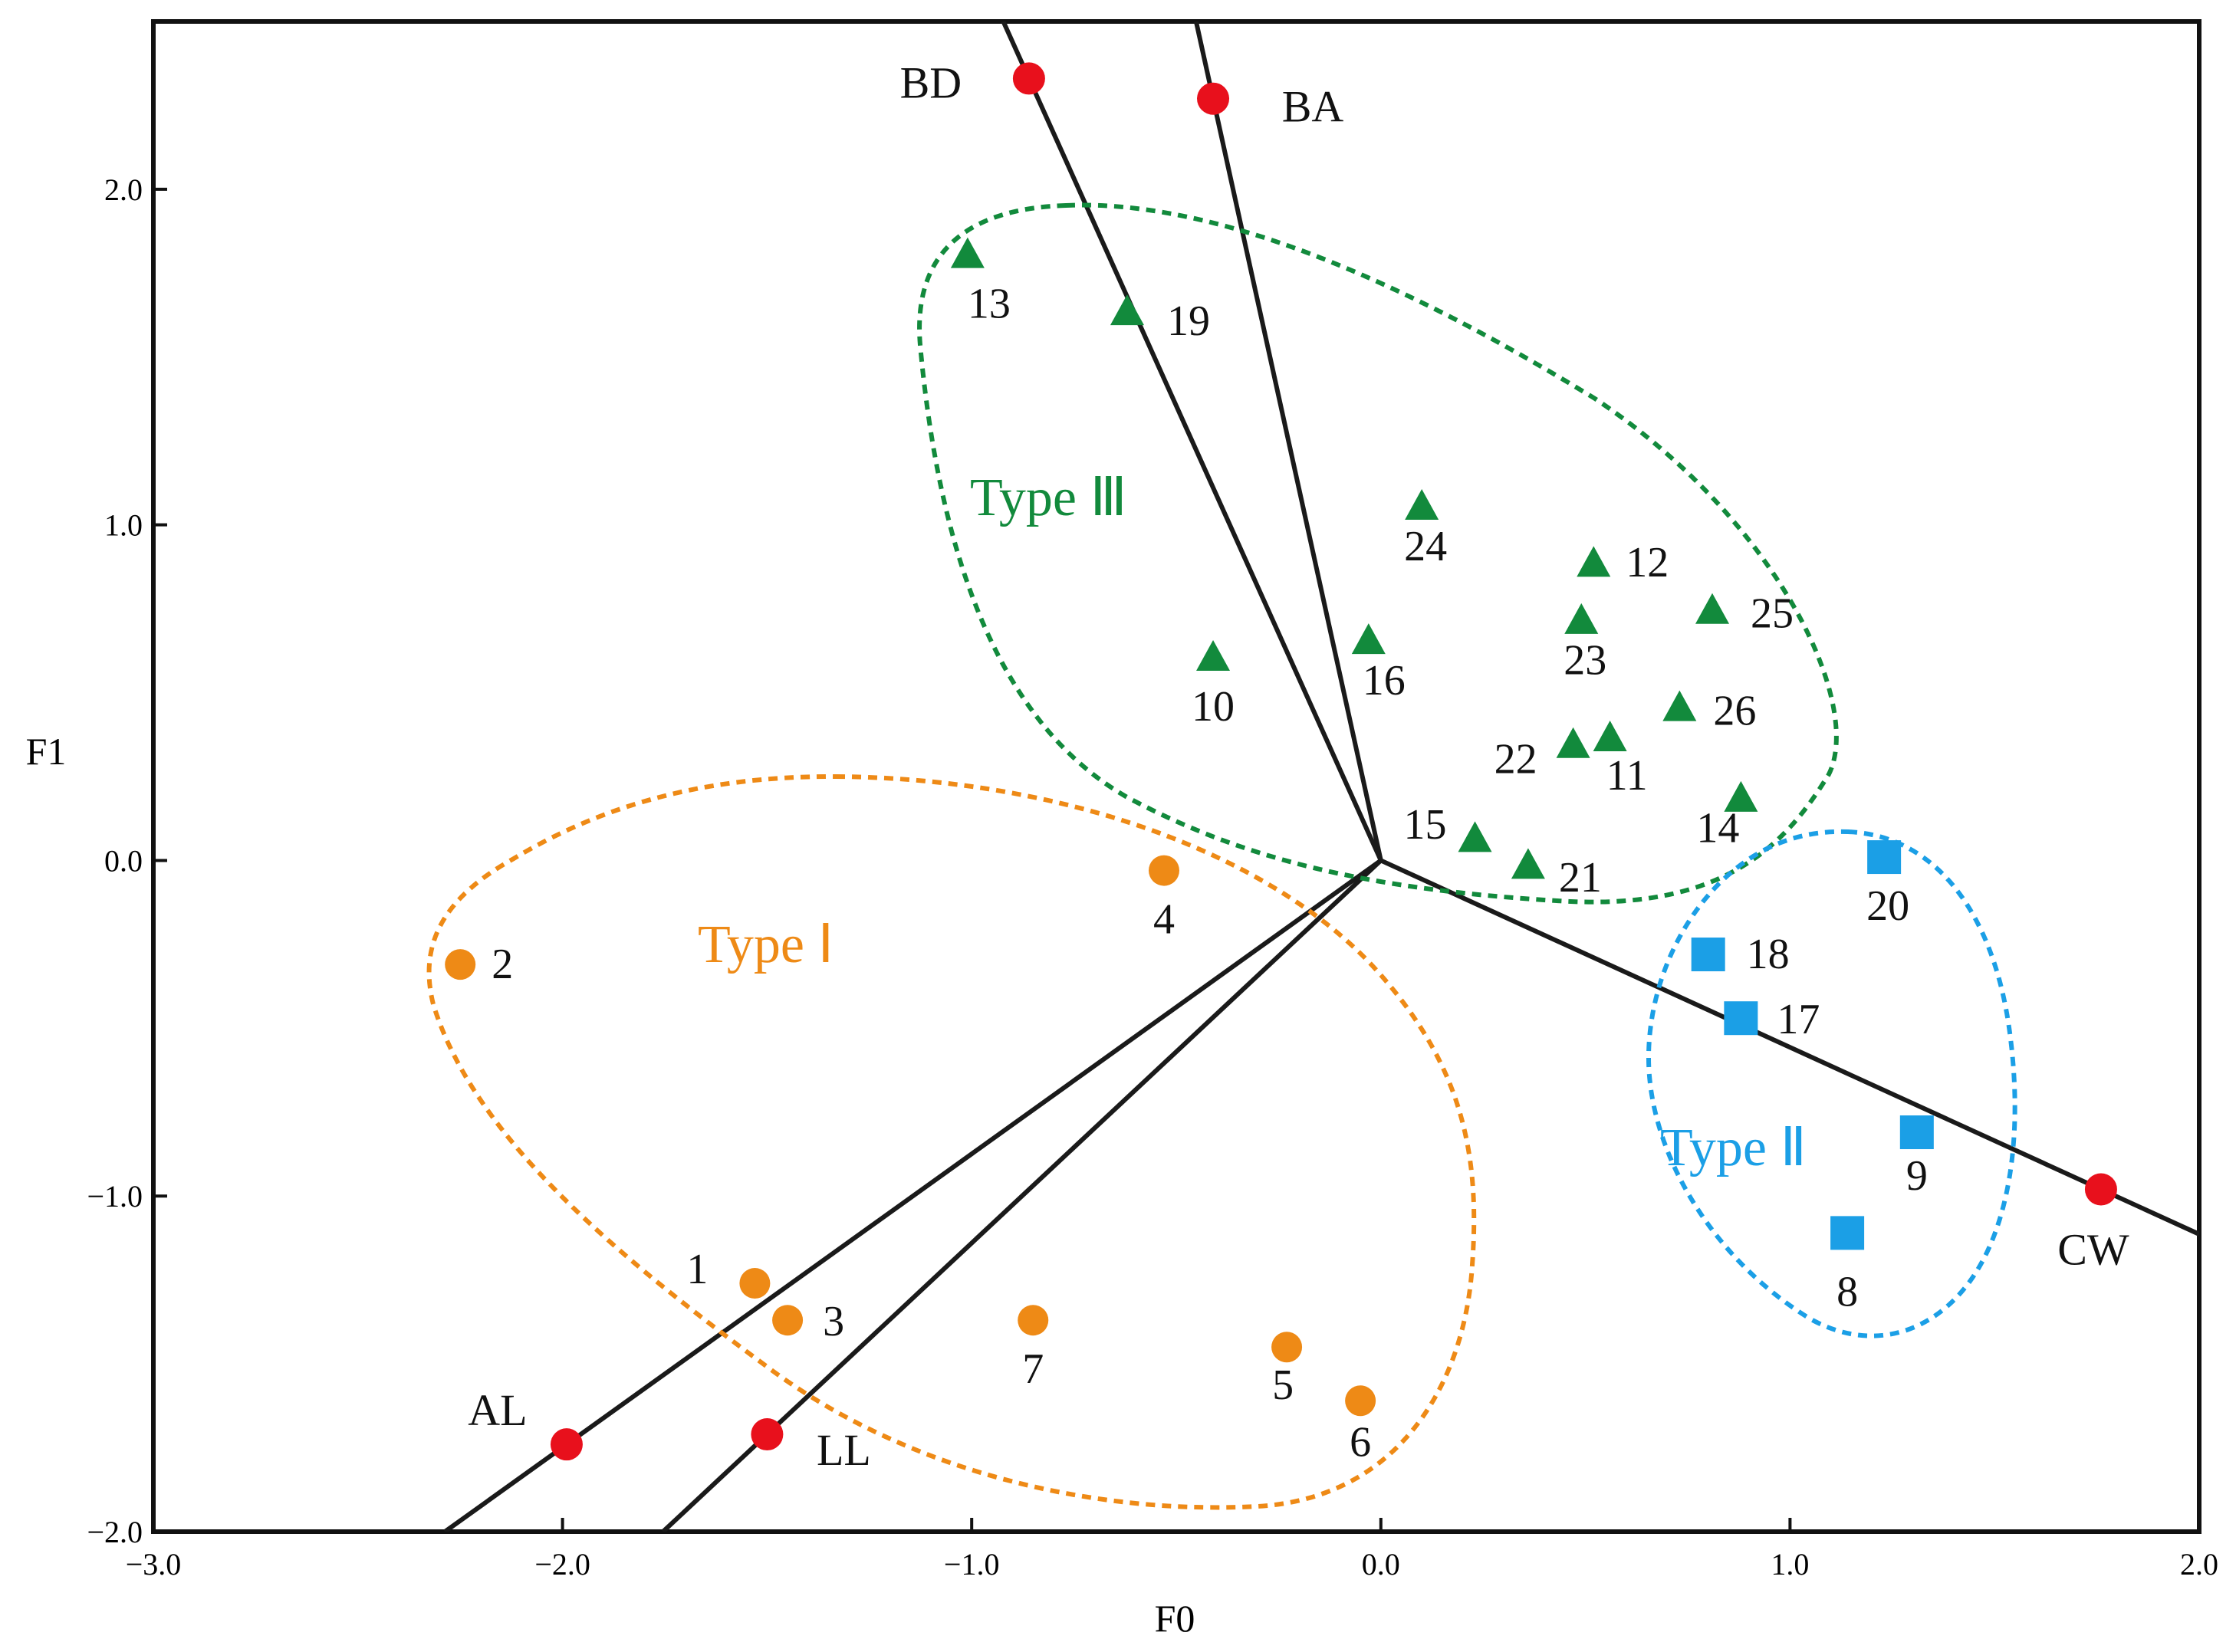 The width and height of the screenshot is (2236, 1652). Describe the element at coordinates (1475, 836) in the screenshot. I see `sample-15-marker` at that location.